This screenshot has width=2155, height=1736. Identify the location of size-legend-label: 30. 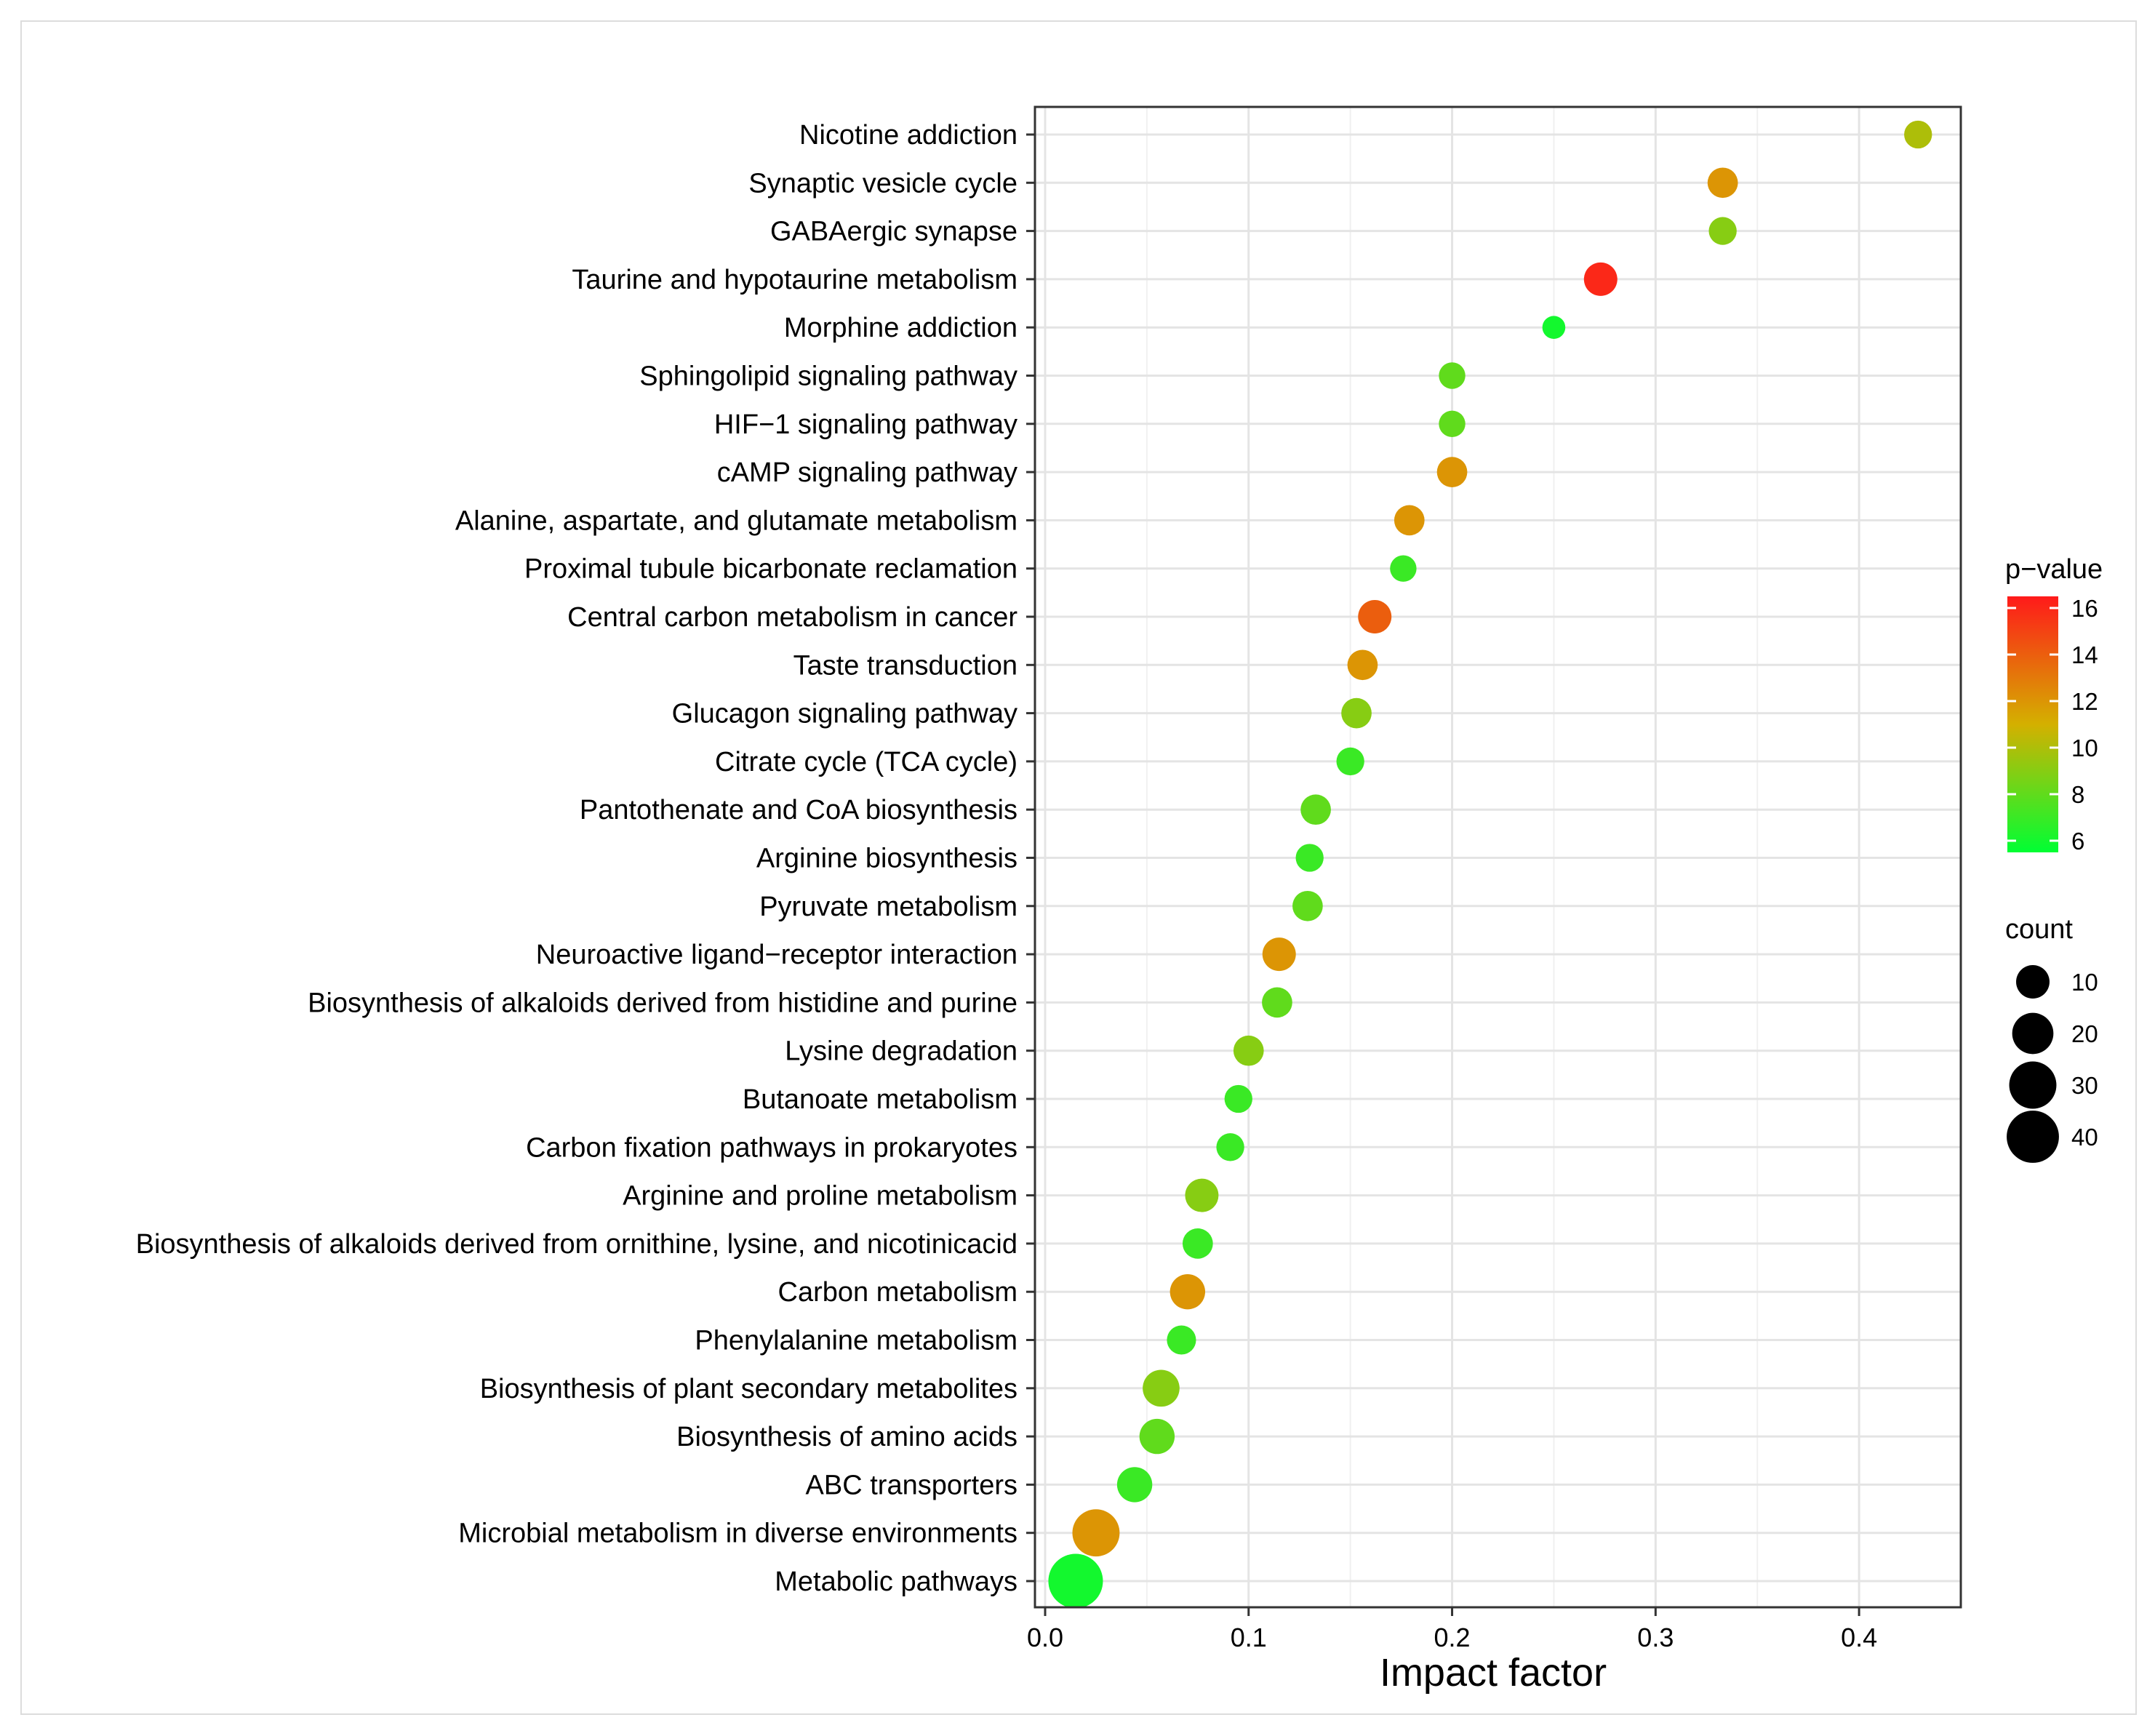
(2084, 1085).